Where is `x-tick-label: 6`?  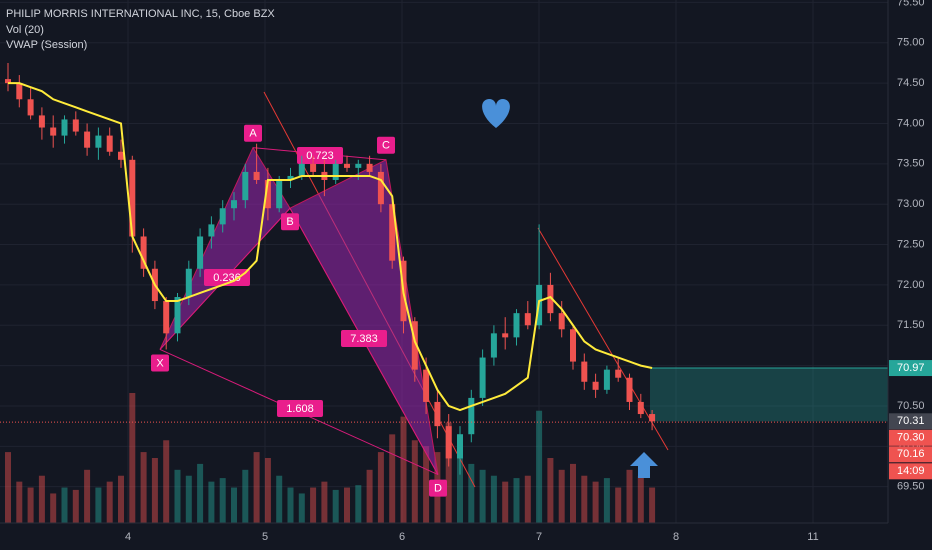 x-tick-label: 6 is located at coordinates (402, 537).